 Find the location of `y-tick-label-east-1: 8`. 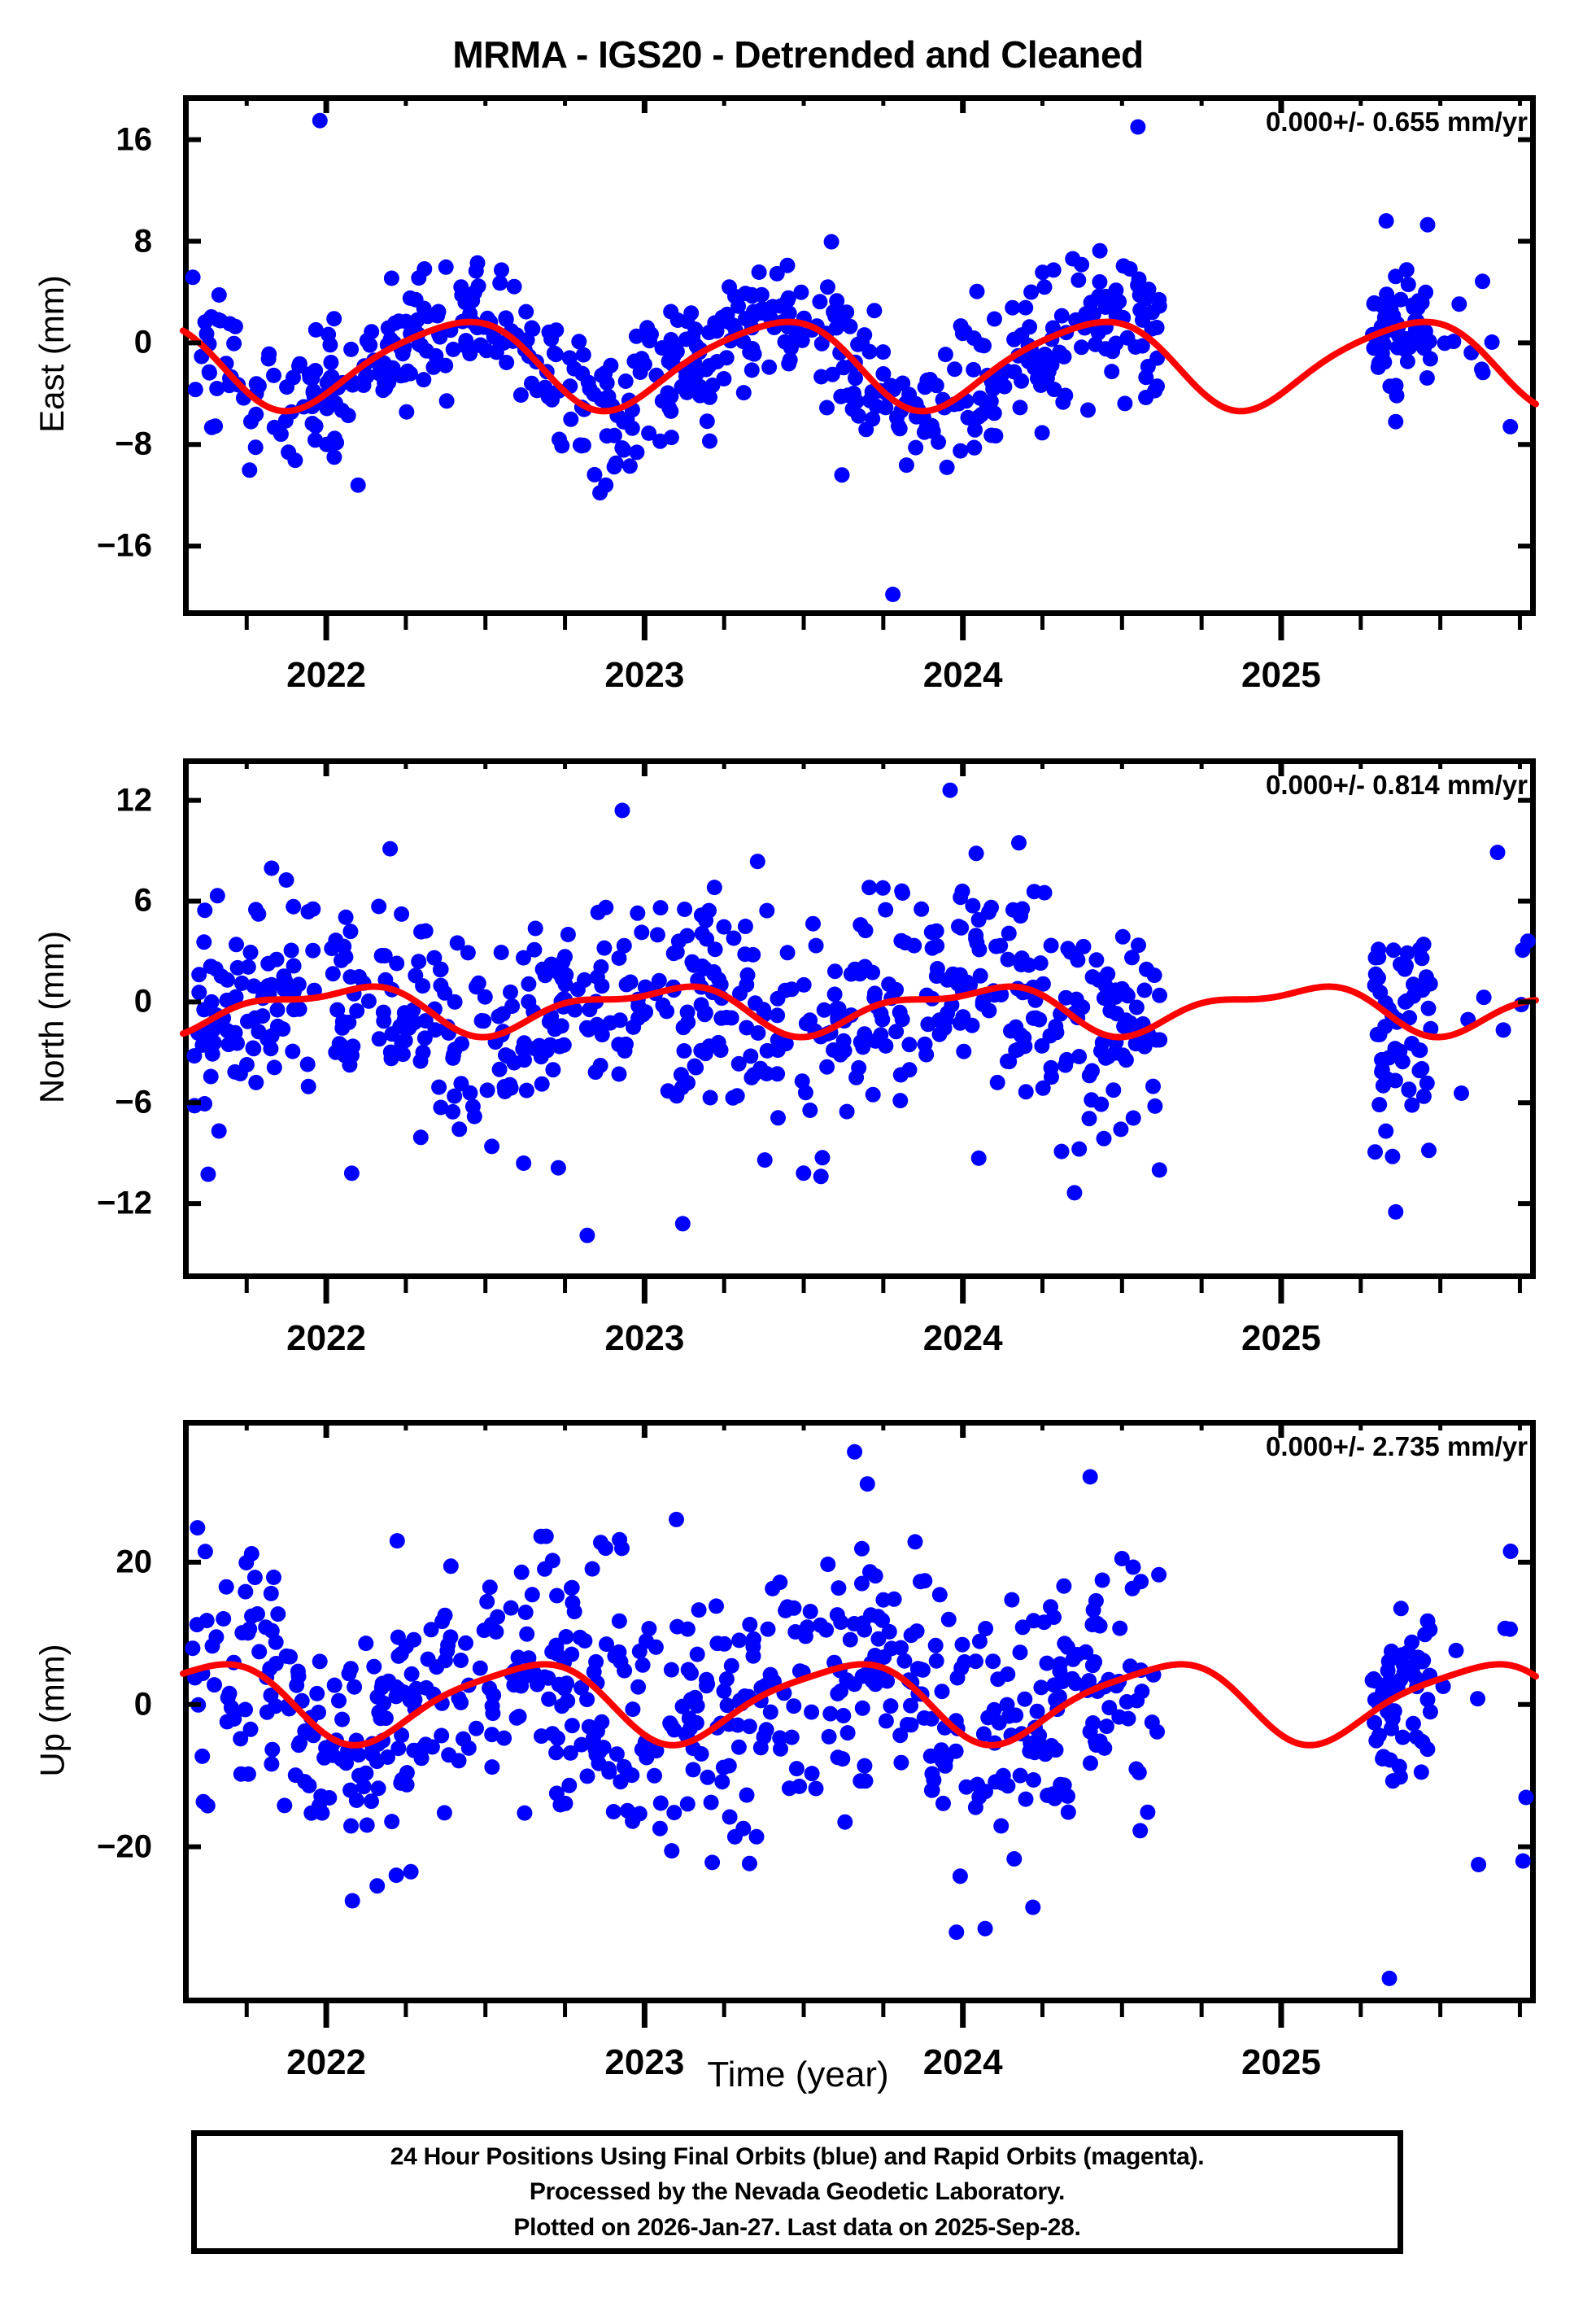

y-tick-label-east-1: 8 is located at coordinates (142, 241).